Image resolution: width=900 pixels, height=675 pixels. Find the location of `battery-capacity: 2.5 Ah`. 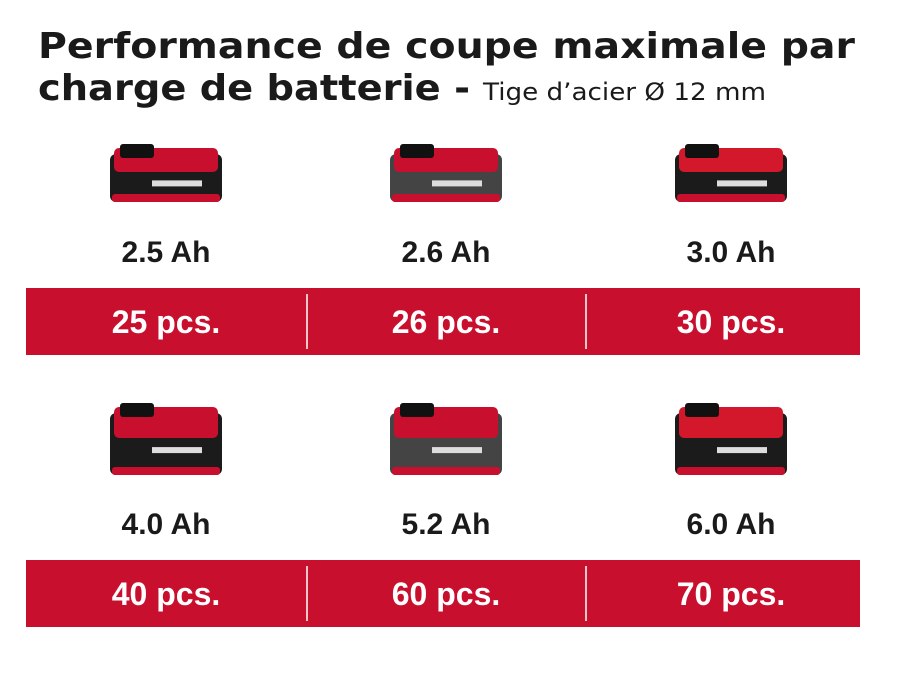

battery-capacity: 2.5 Ah is located at coordinates (166, 252).